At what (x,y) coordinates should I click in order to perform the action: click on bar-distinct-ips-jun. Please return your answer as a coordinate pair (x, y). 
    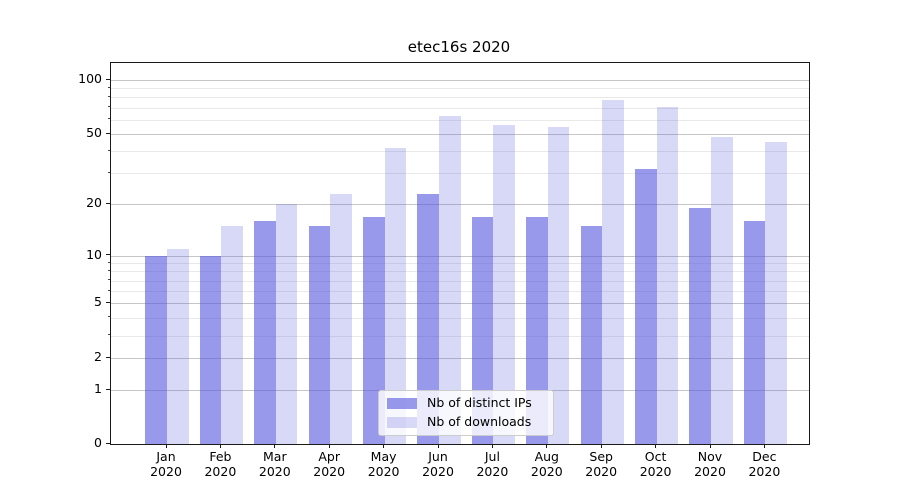
    Looking at the image, I should click on (428, 318).